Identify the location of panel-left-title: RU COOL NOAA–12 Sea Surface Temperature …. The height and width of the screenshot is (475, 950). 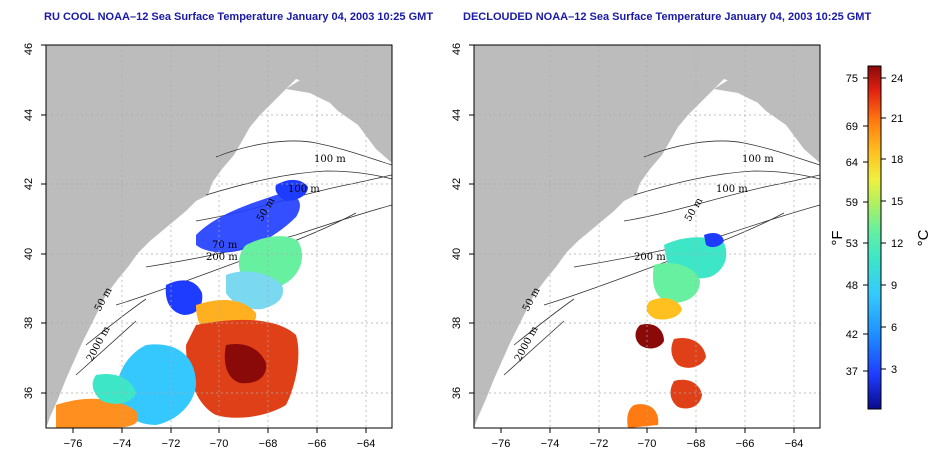
(239, 17).